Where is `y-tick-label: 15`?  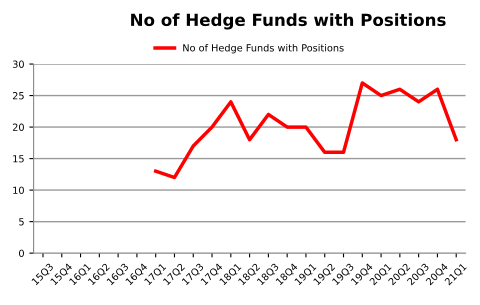
y-tick-label: 15 is located at coordinates (18, 158).